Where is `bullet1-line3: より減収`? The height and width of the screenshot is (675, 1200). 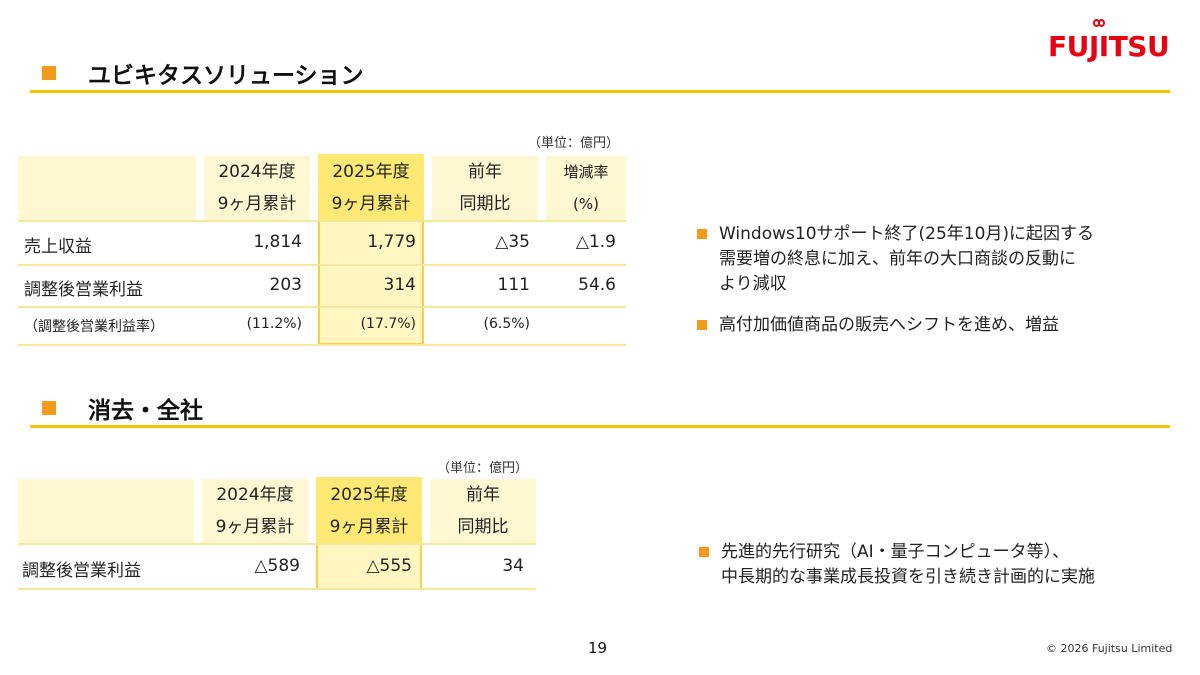 bullet1-line3: より減収 is located at coordinates (753, 284).